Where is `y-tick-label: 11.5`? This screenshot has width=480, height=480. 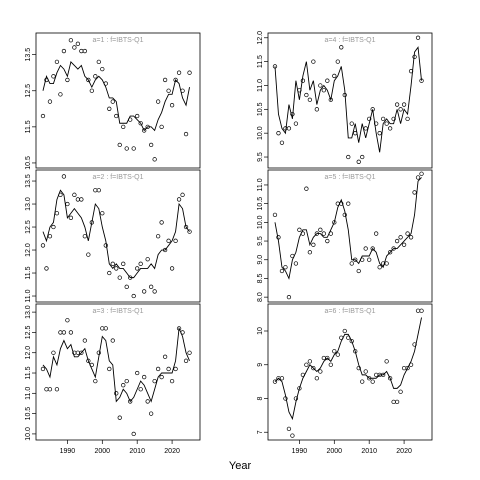
y-tick-label: 11.5 is located at coordinates (28, 126).